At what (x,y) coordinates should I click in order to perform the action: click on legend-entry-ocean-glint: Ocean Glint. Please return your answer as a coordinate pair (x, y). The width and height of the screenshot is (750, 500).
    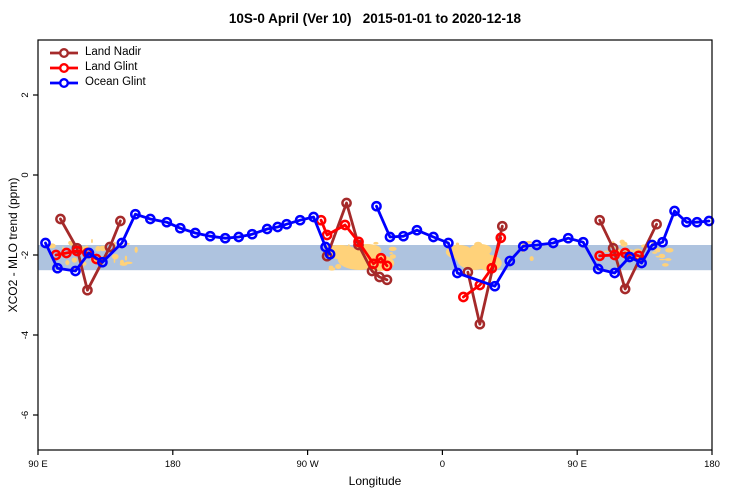
    Looking at the image, I should click on (97, 82).